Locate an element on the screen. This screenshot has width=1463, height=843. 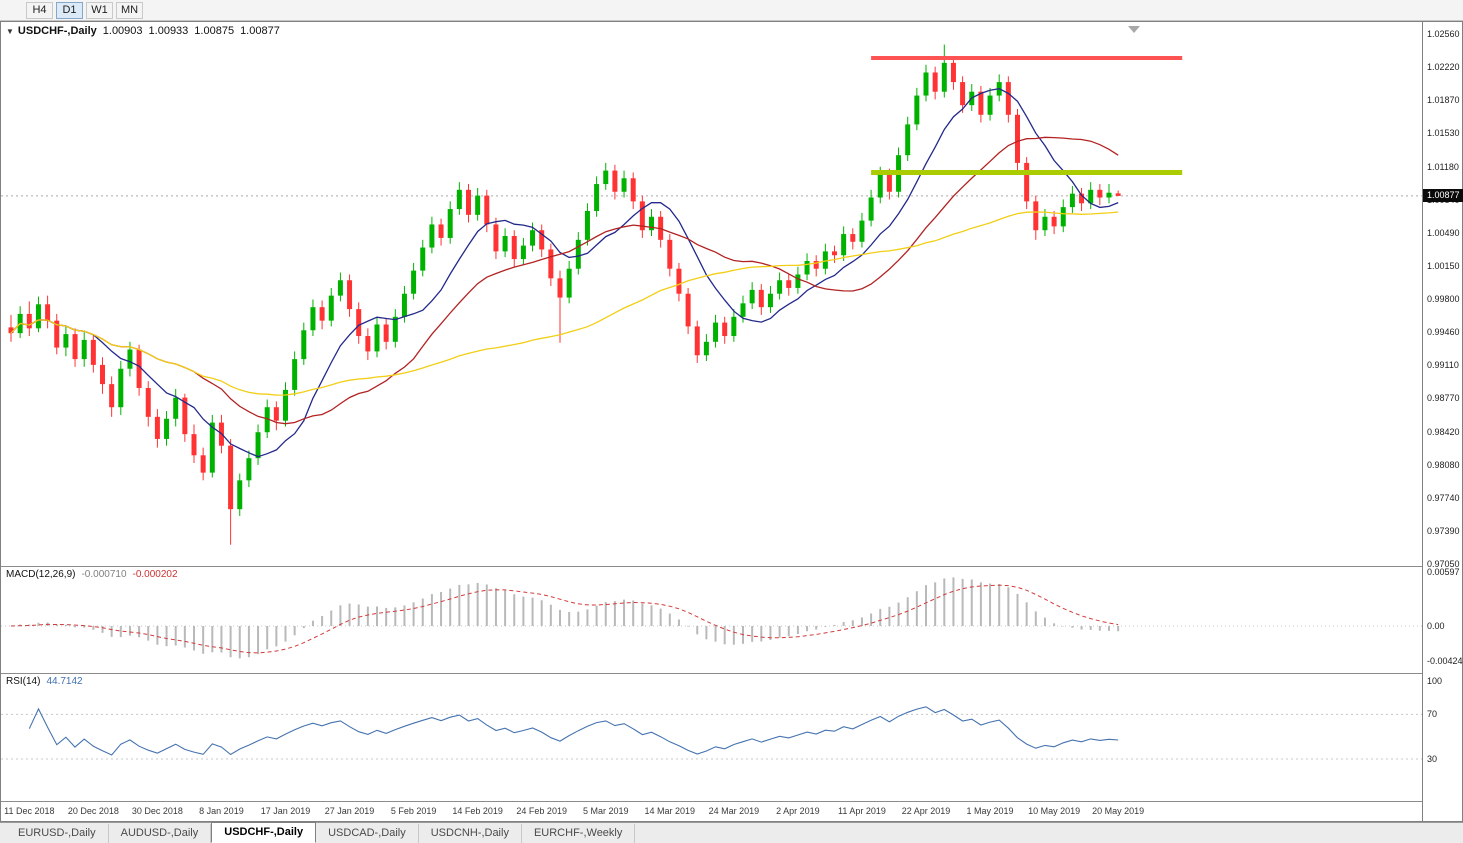
price-axis-label: 0.98420 is located at coordinates (1443, 431).